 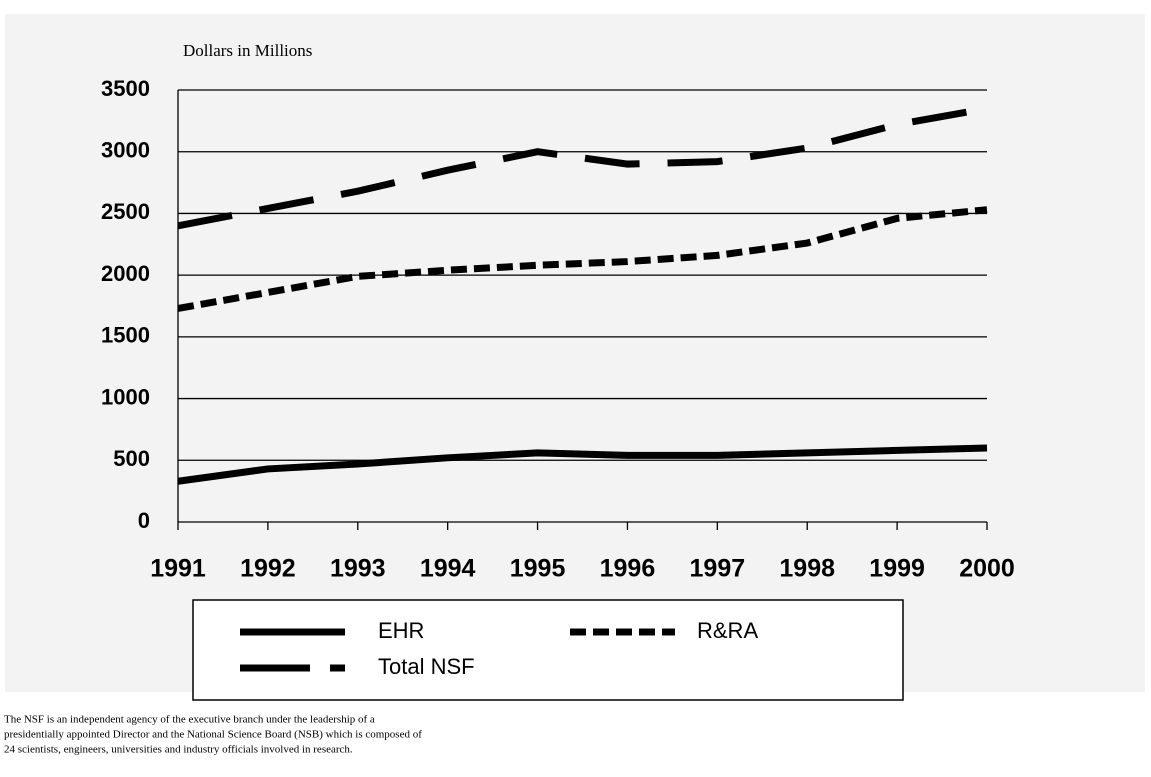 I want to click on x-tick-label: 2000, so click(x=987, y=569).